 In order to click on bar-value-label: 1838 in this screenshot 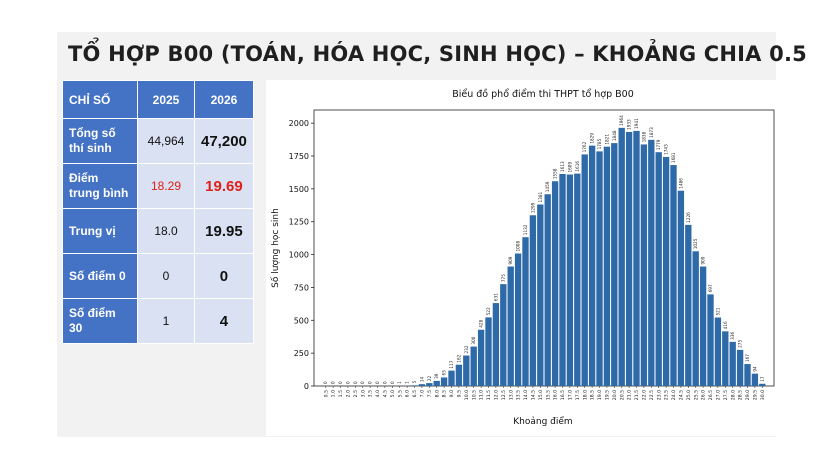, I will do `click(643, 136)`.